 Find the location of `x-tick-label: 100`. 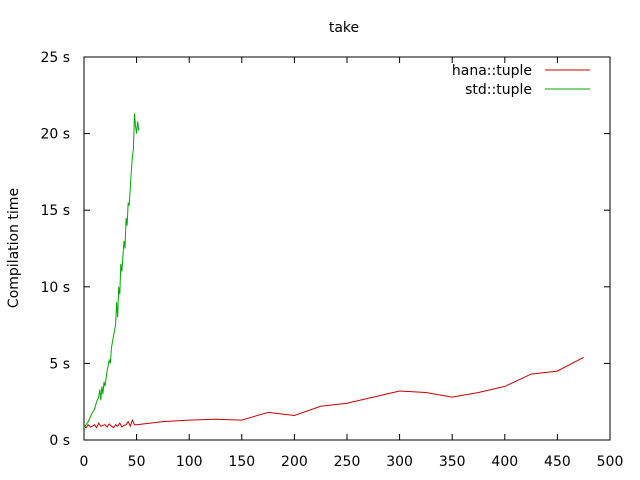

x-tick-label: 100 is located at coordinates (189, 462).